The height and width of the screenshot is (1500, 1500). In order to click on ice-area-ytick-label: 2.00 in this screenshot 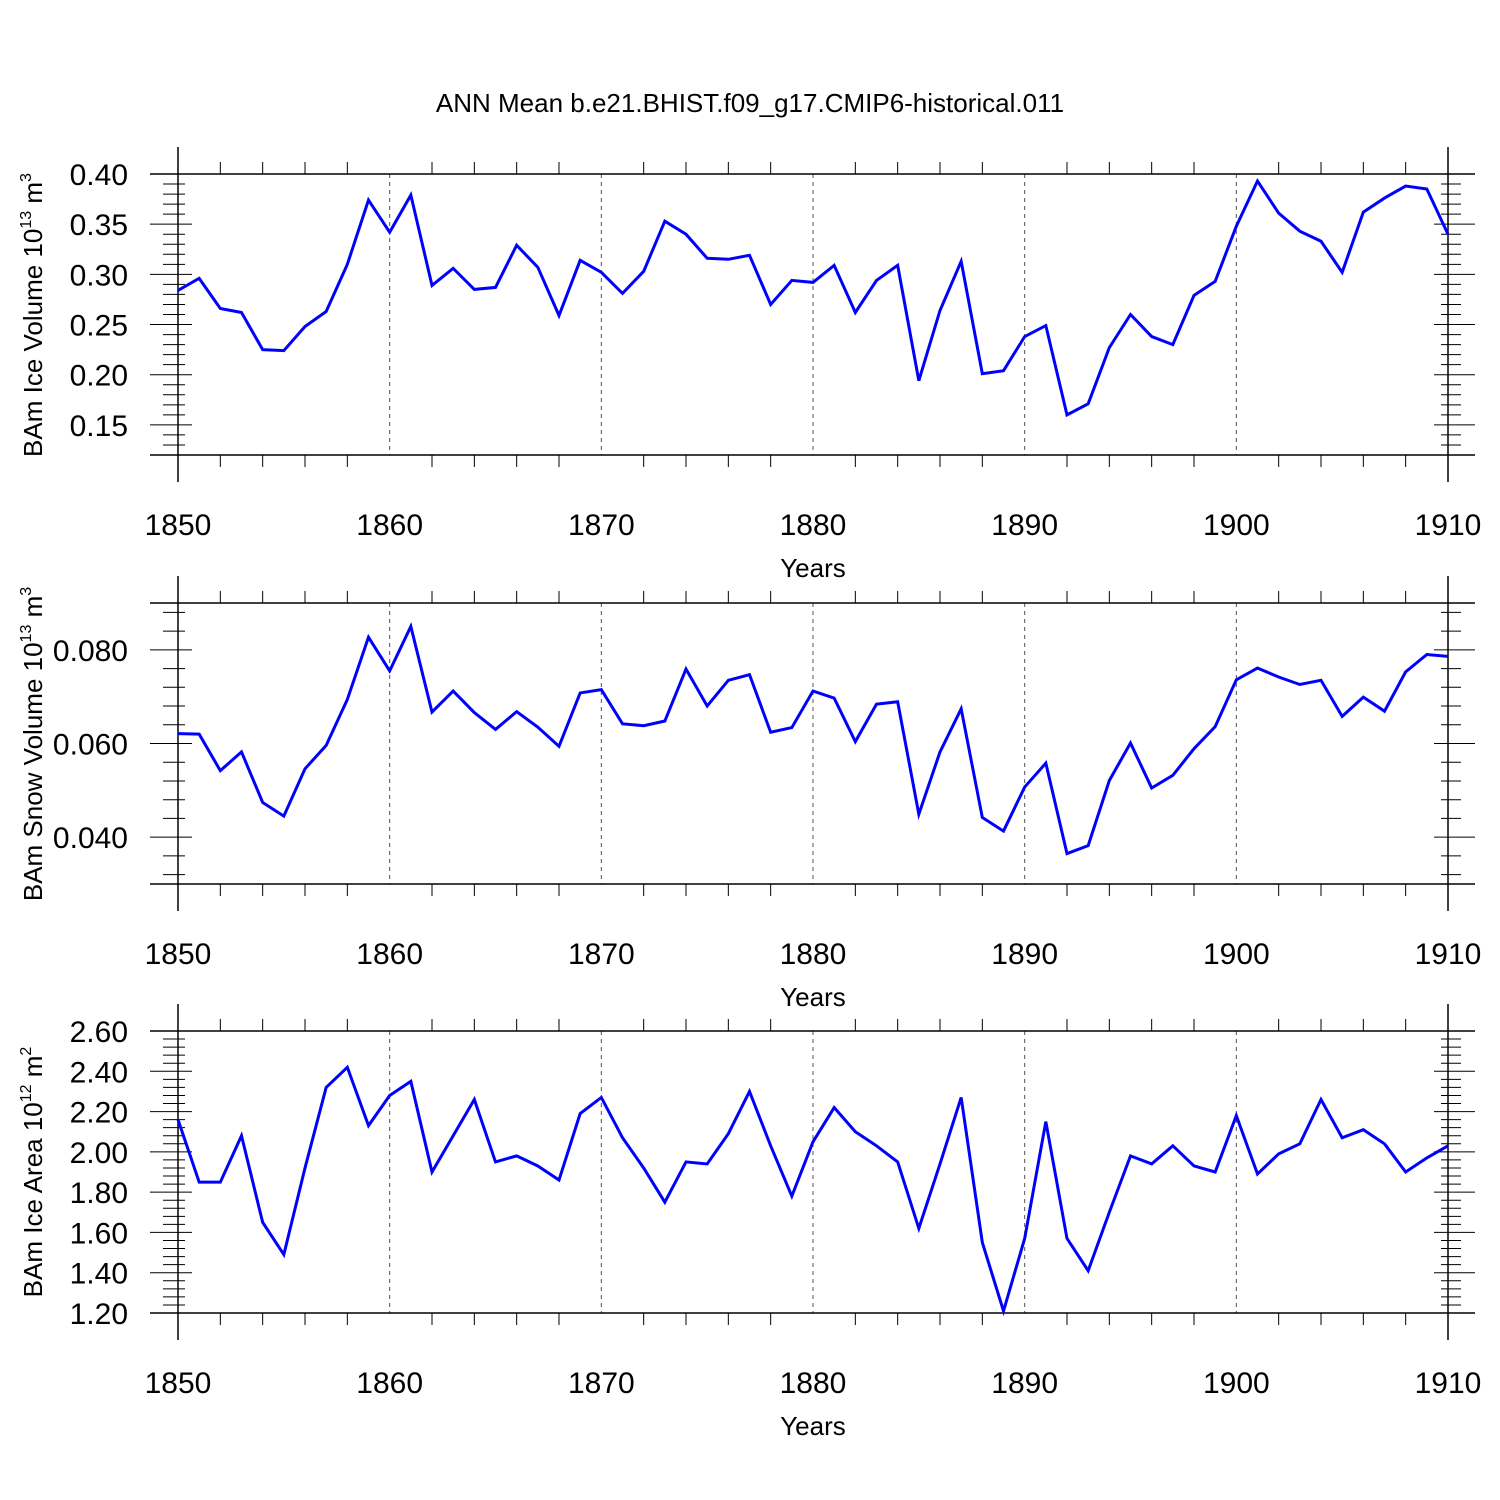, I will do `click(99, 1153)`.